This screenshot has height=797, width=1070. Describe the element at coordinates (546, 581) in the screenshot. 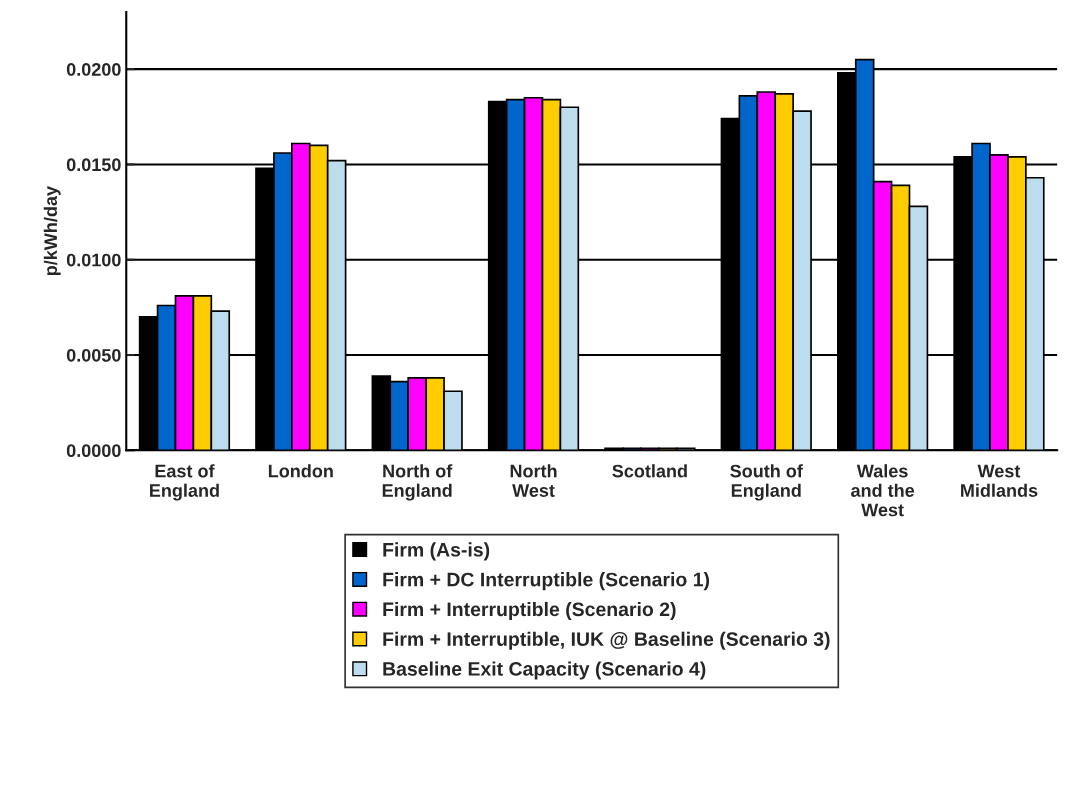

I see `legend-label: Firm + DC Interruptible (Scenario 1)` at that location.